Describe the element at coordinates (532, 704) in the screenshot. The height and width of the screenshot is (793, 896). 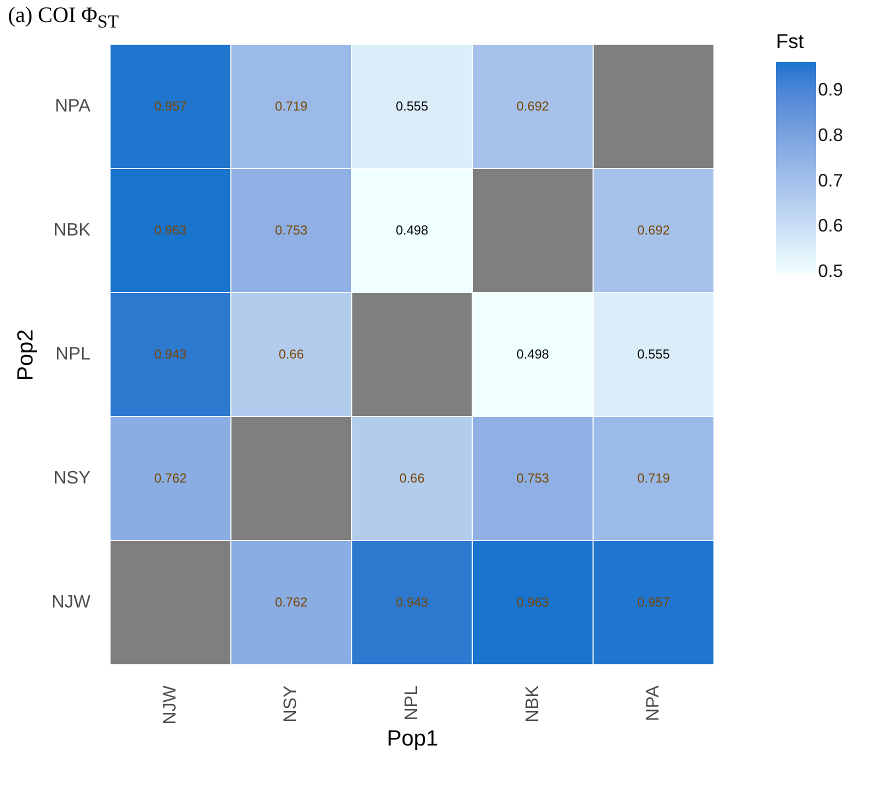
I see `x-tick-label: NBK` at that location.